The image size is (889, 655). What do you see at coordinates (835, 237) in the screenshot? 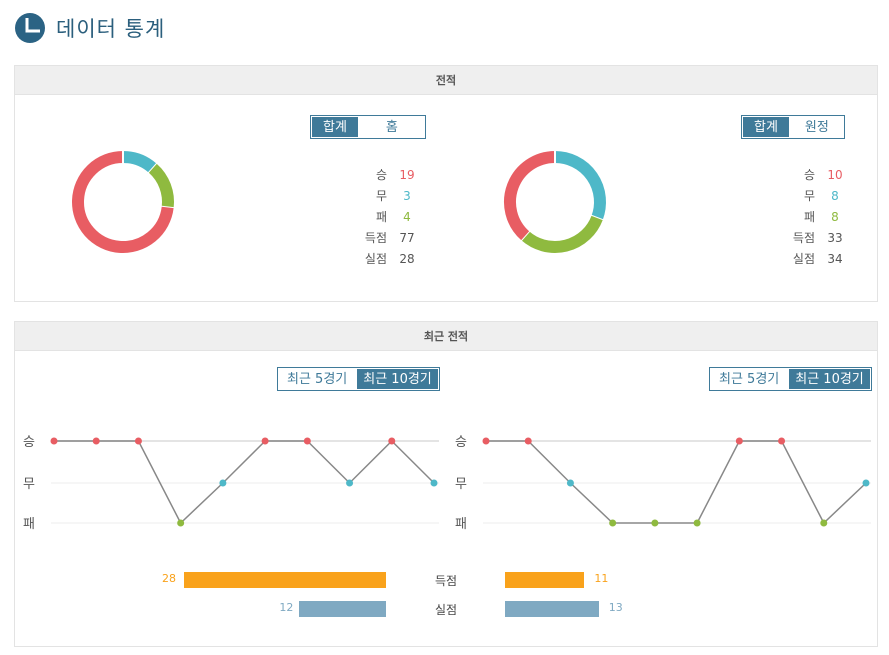
I see `stat-value: 33` at bounding box center [835, 237].